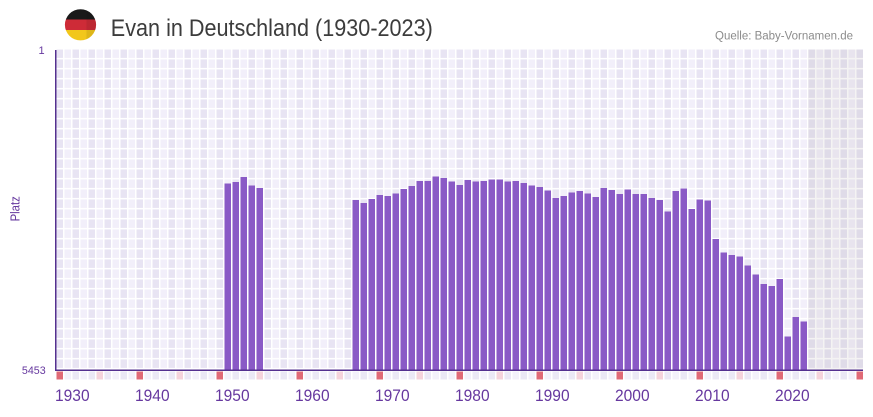  Describe the element at coordinates (472, 396) in the screenshot. I see `svg-text: 1980` at that location.